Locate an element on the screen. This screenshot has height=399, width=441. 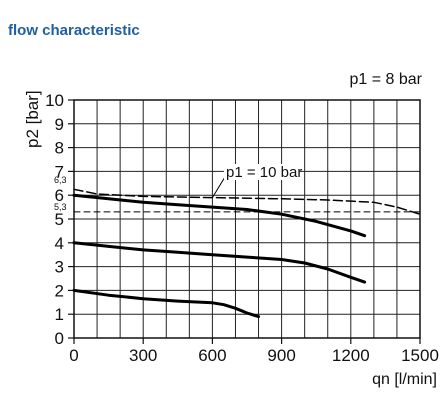
y-tick-label: 4 is located at coordinates (59, 243).